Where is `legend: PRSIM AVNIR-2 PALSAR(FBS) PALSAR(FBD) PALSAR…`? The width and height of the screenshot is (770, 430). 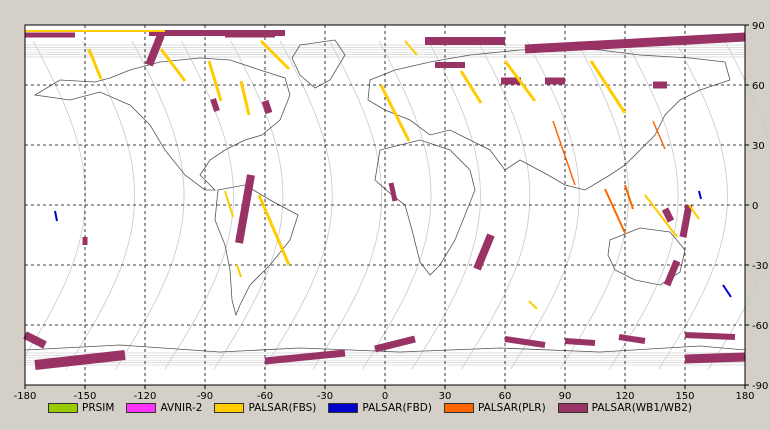
legend: PRSIM AVNIR-2 PALSAR(FBS) PALSAR(FBD) PALSAR… is located at coordinates (376, 408).